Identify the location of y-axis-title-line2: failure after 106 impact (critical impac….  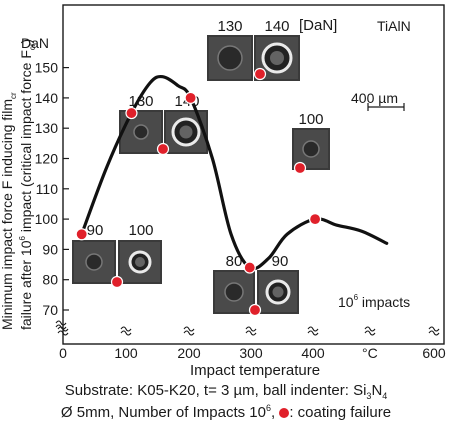
(27, 184).